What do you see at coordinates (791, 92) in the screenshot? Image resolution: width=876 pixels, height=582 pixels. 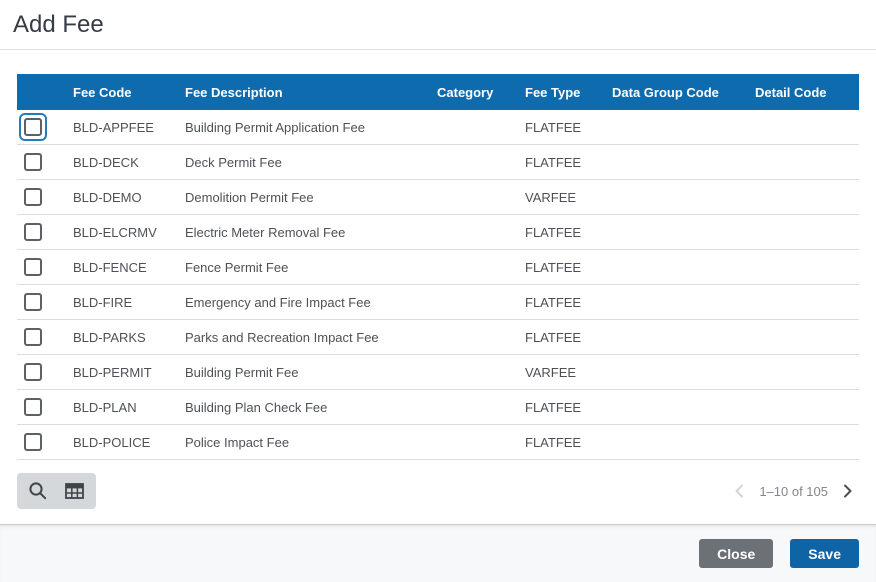 I see `column-header-detail-code: Detail Code` at bounding box center [791, 92].